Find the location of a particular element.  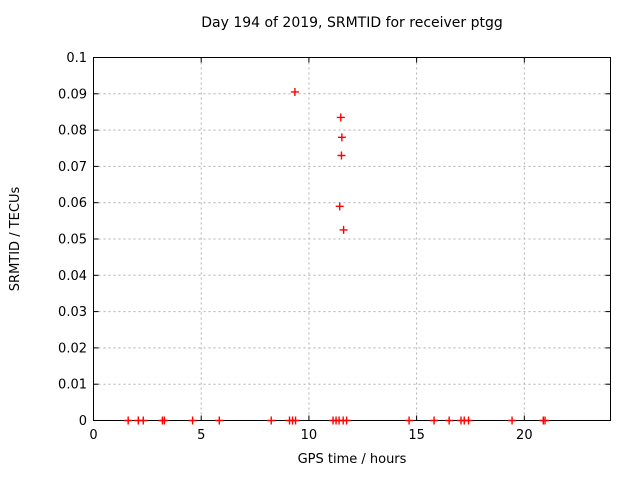

x-tick-label: 15 is located at coordinates (416, 435).